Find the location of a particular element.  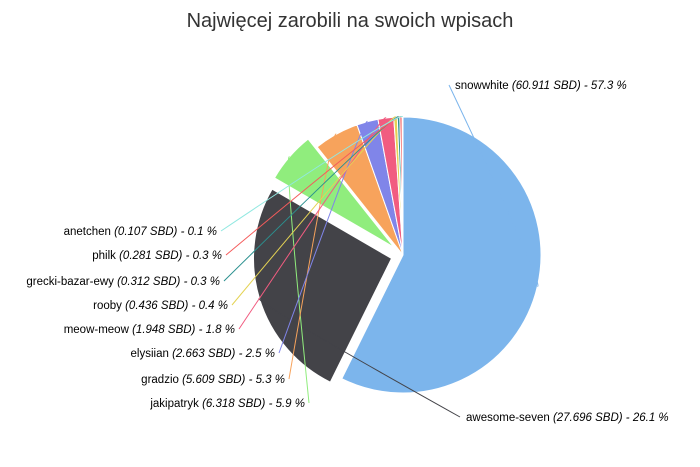

connector-snowwhite is located at coordinates (493, 185).